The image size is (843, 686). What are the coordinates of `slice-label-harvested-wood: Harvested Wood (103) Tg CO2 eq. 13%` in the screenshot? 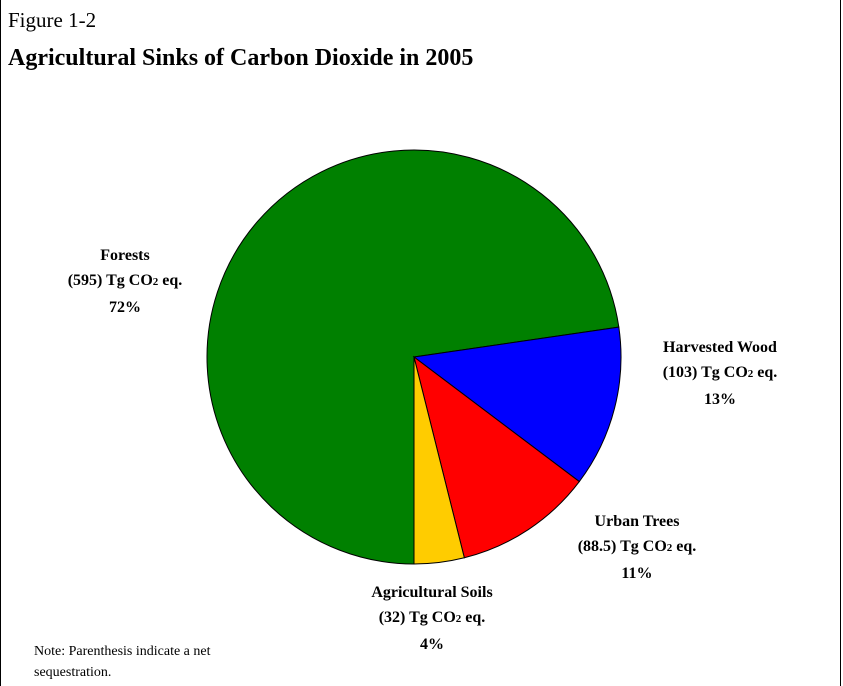 It's located at (720, 373).